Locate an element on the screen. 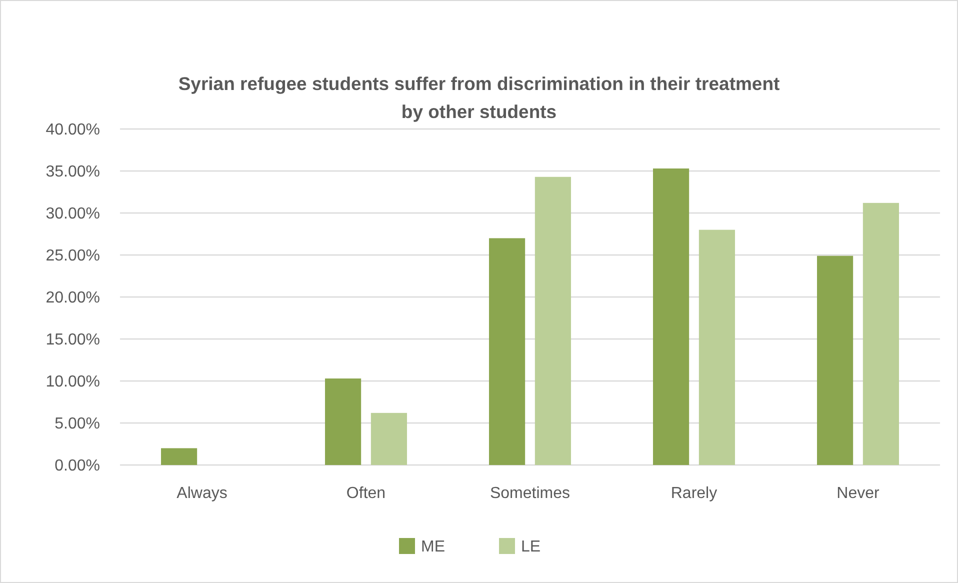 The width and height of the screenshot is (958, 583). y-tick-label: 10.00% is located at coordinates (73, 382).